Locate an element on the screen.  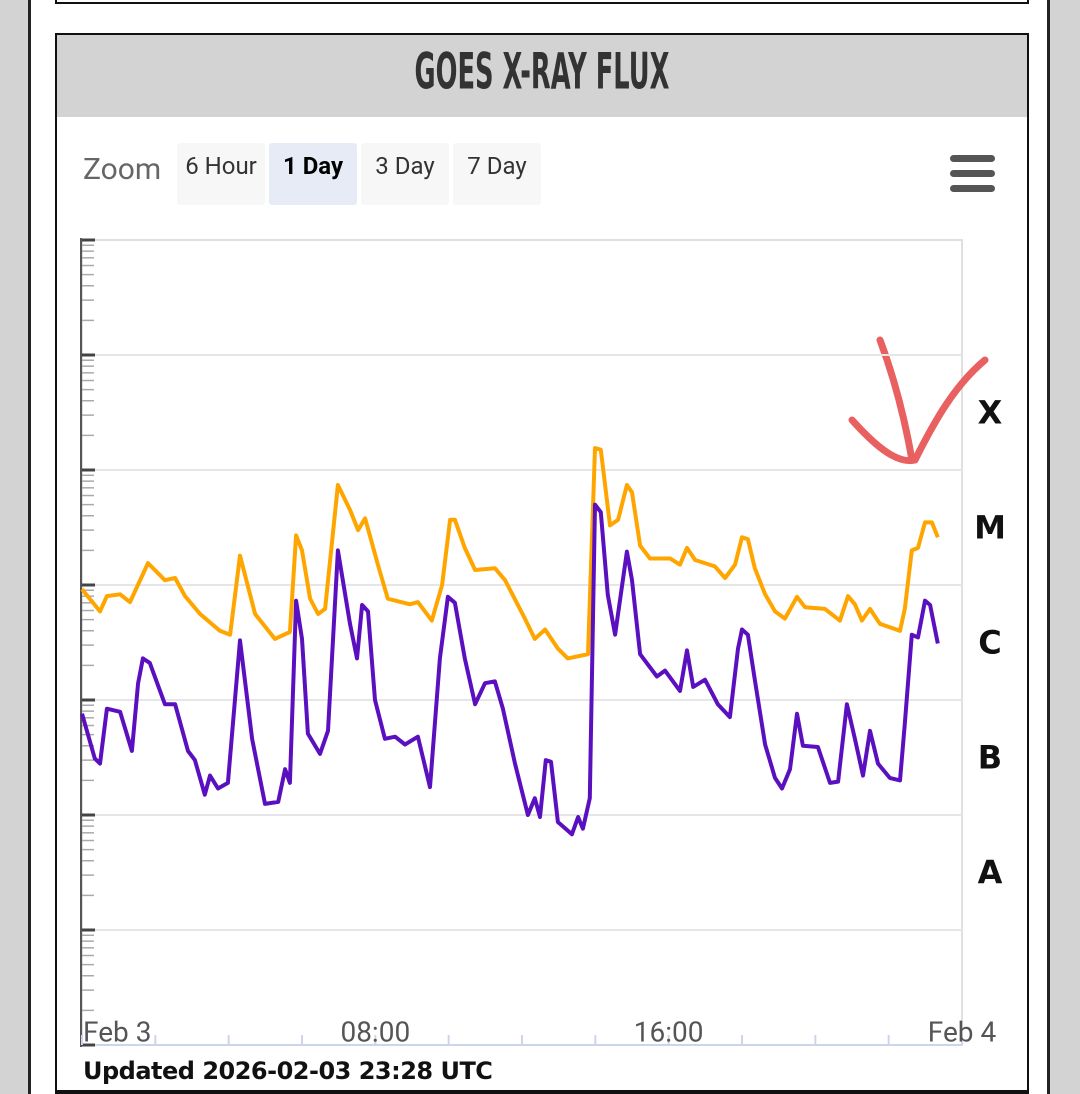
card-header is located at coordinates (542, 76).